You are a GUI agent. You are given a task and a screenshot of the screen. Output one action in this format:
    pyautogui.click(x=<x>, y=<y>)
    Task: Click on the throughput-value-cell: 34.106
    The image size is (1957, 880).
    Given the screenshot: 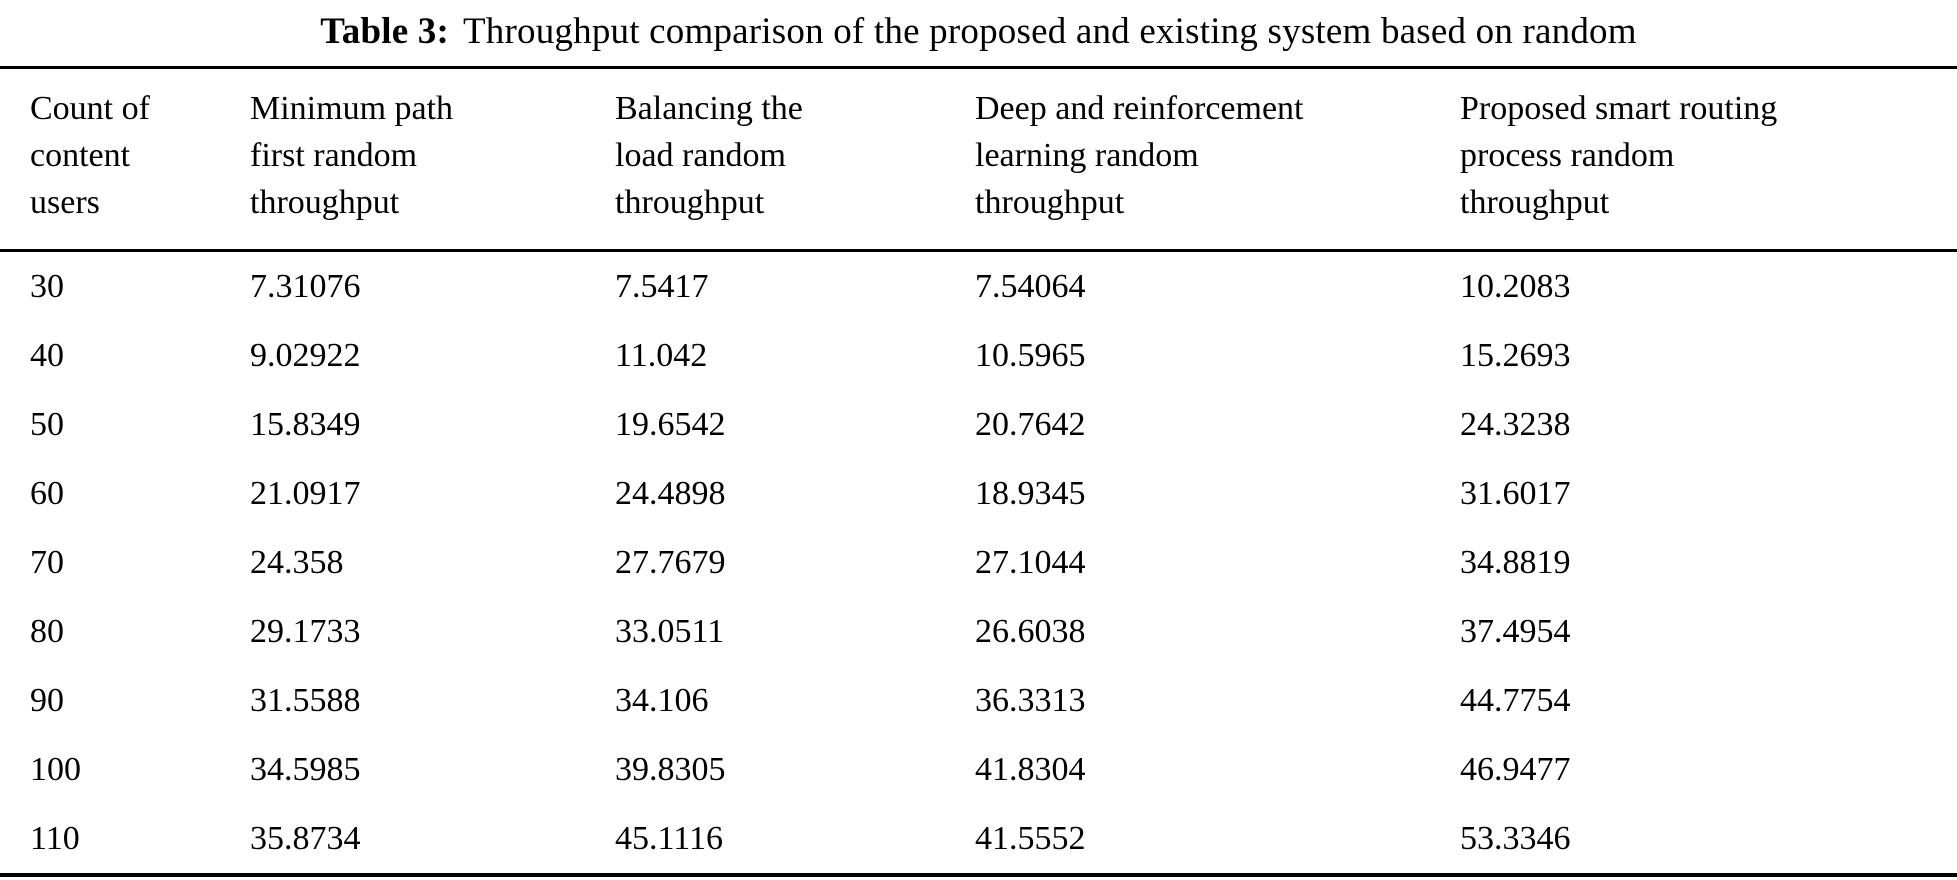 What is the action you would take?
    pyautogui.click(x=662, y=700)
    